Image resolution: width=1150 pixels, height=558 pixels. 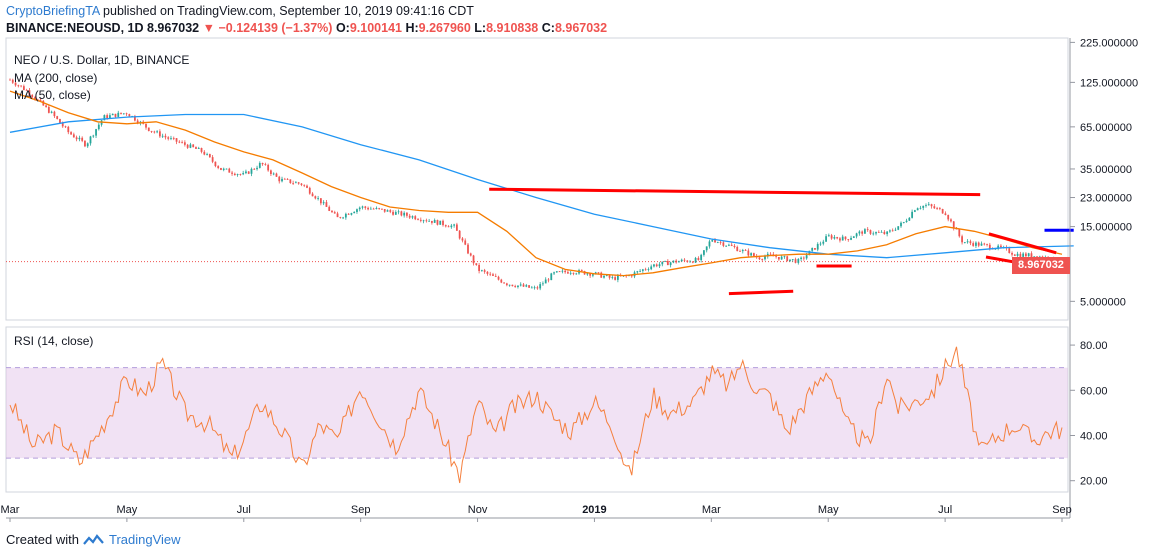 What do you see at coordinates (53, 11) in the screenshot?
I see `author-link: CryptoBriefingTA` at bounding box center [53, 11].